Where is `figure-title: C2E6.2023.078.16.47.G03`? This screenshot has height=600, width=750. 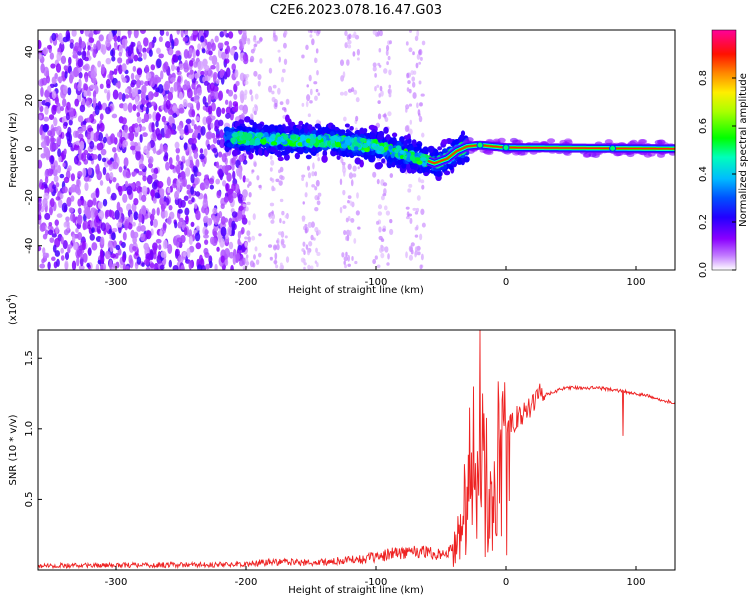 figure-title: C2E6.2023.078.16.47.G03 is located at coordinates (356, 10).